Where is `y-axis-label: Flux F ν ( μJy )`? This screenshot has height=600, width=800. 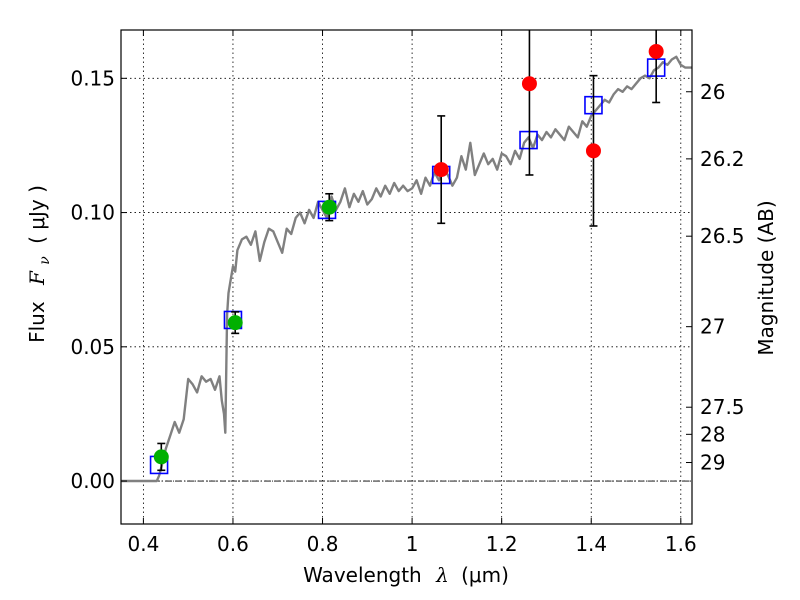
y-axis-label: Flux F ν ( μJy ) is located at coordinates (39, 264).